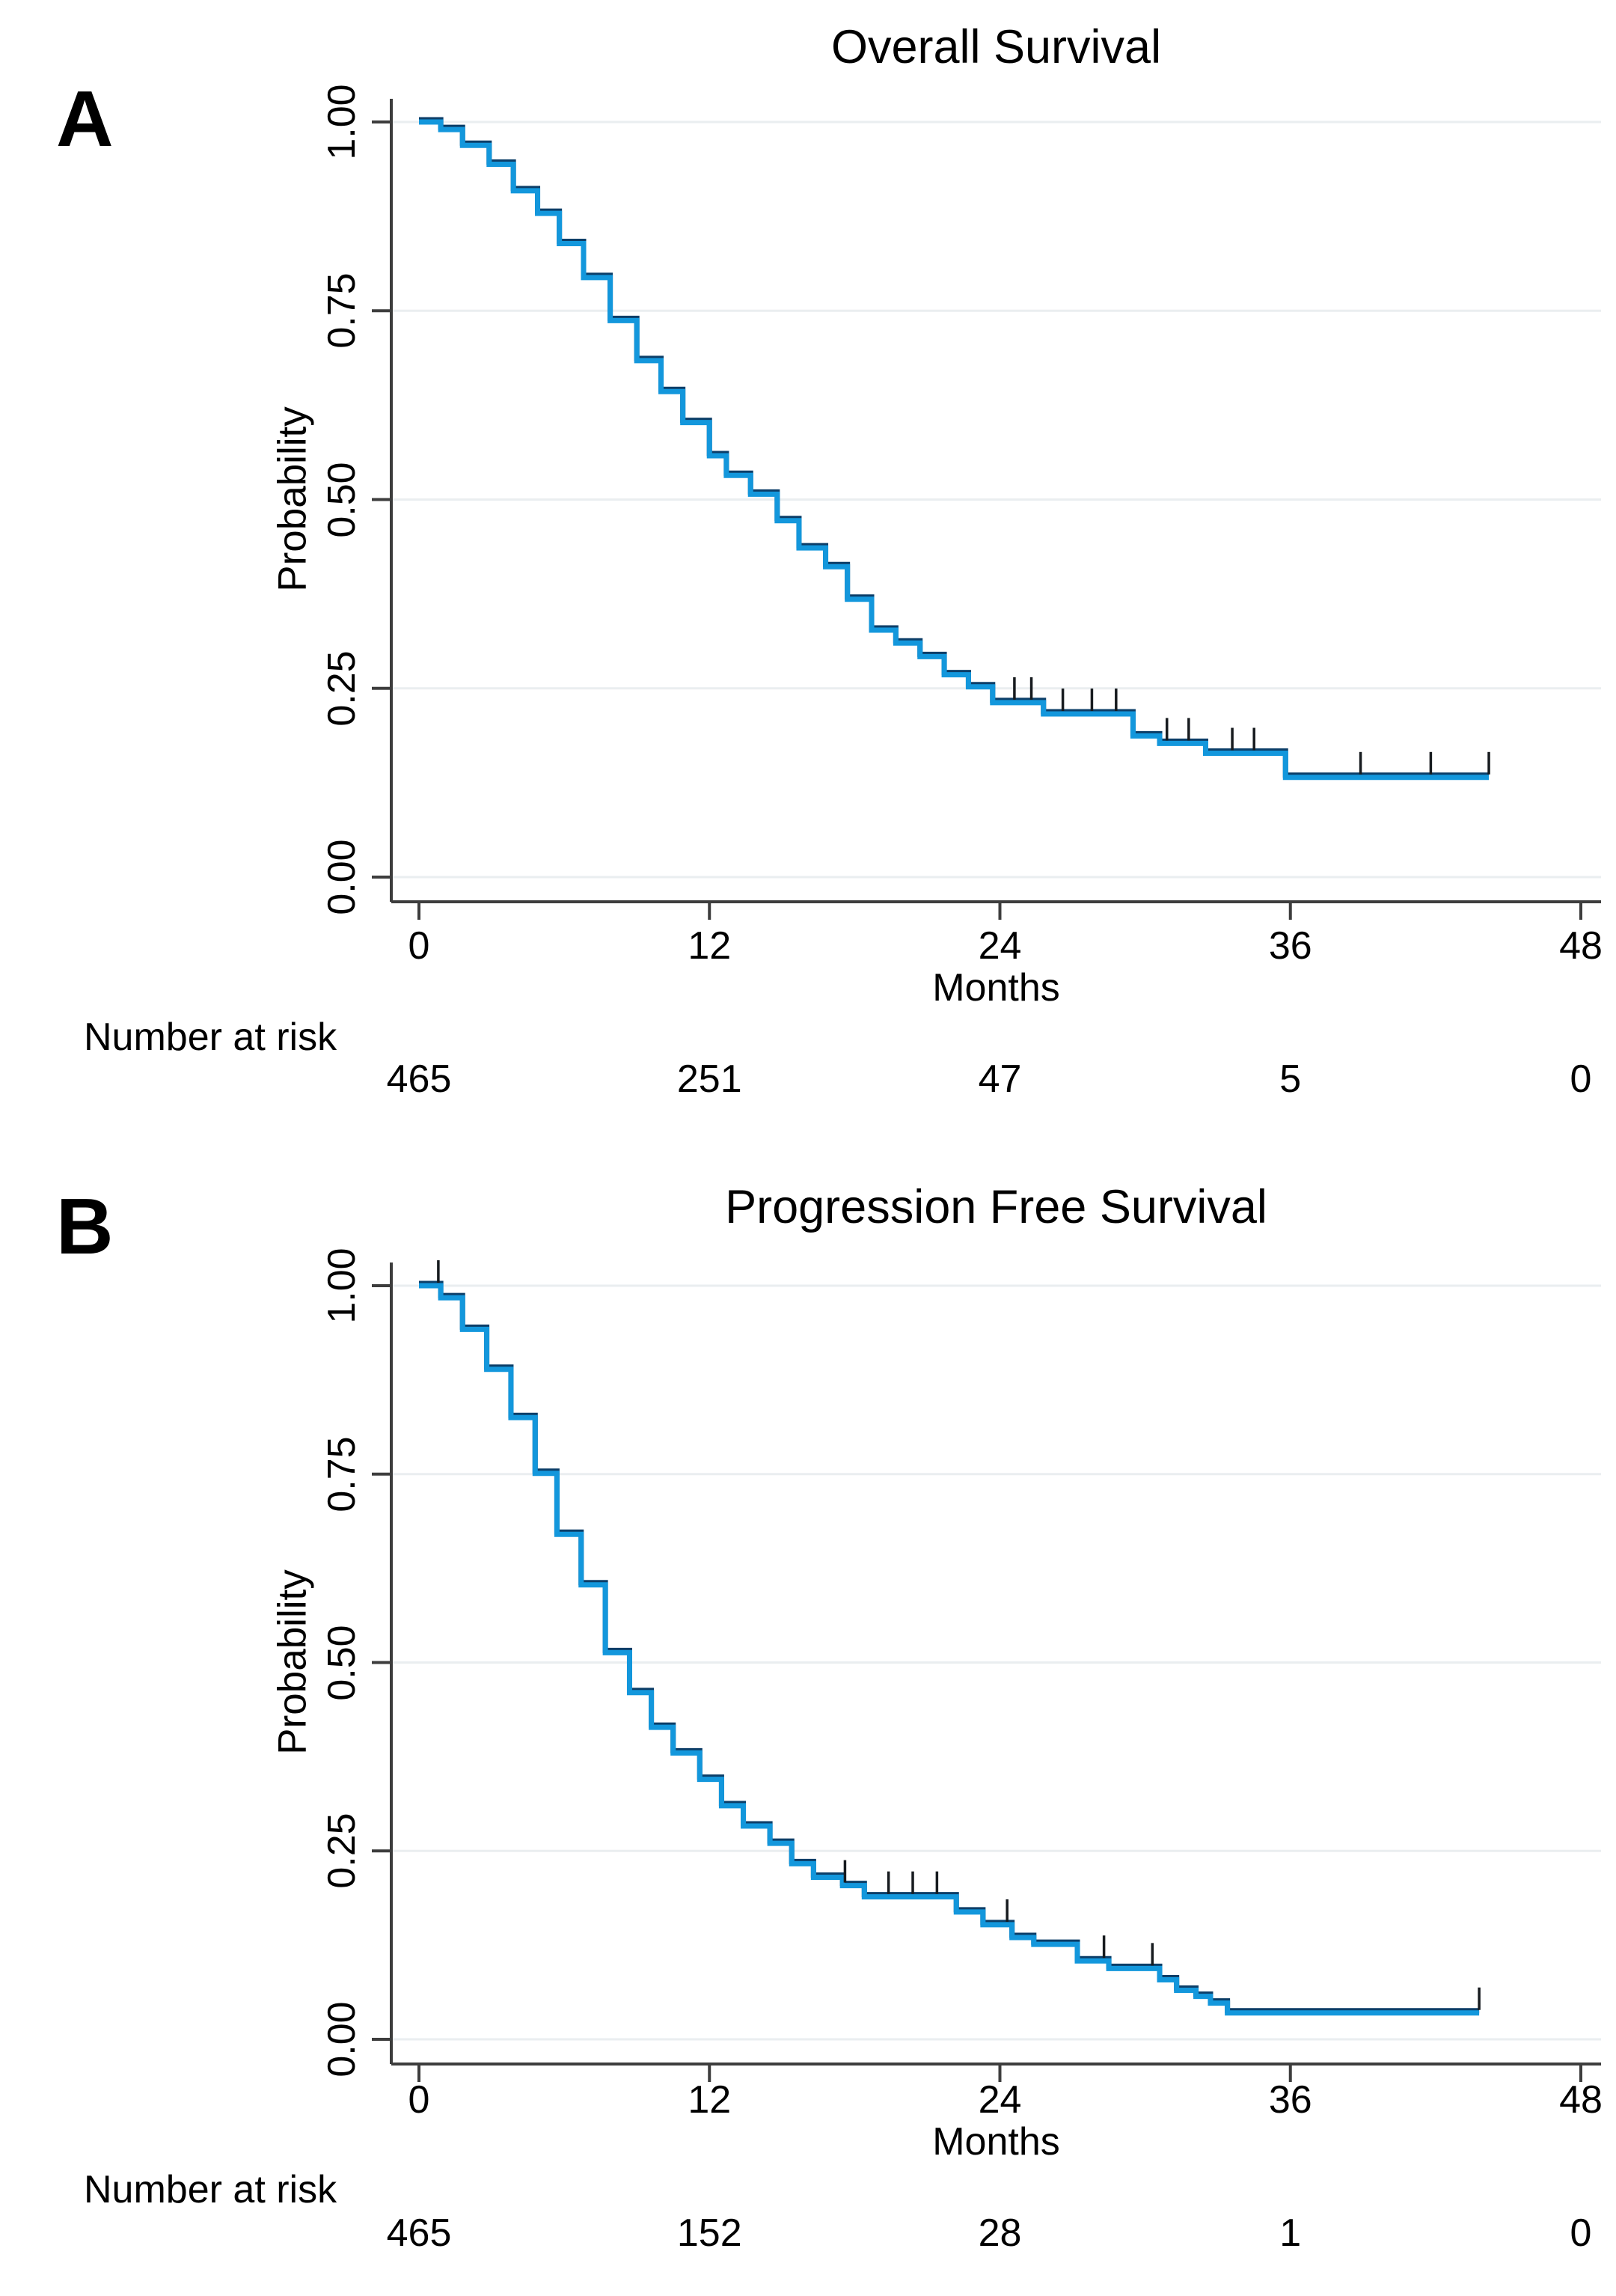 The image size is (1616, 2296). Describe the element at coordinates (996, 2142) in the screenshot. I see `panel-b-x-axis-title: Months` at that location.